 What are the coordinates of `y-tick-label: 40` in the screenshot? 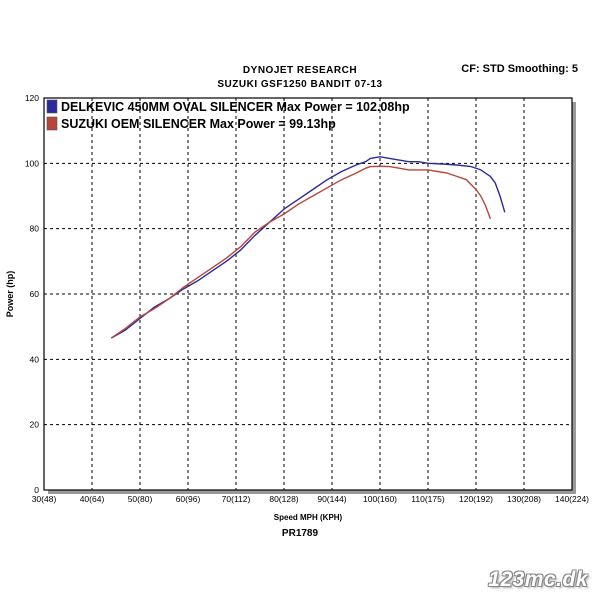 It's located at (35, 359).